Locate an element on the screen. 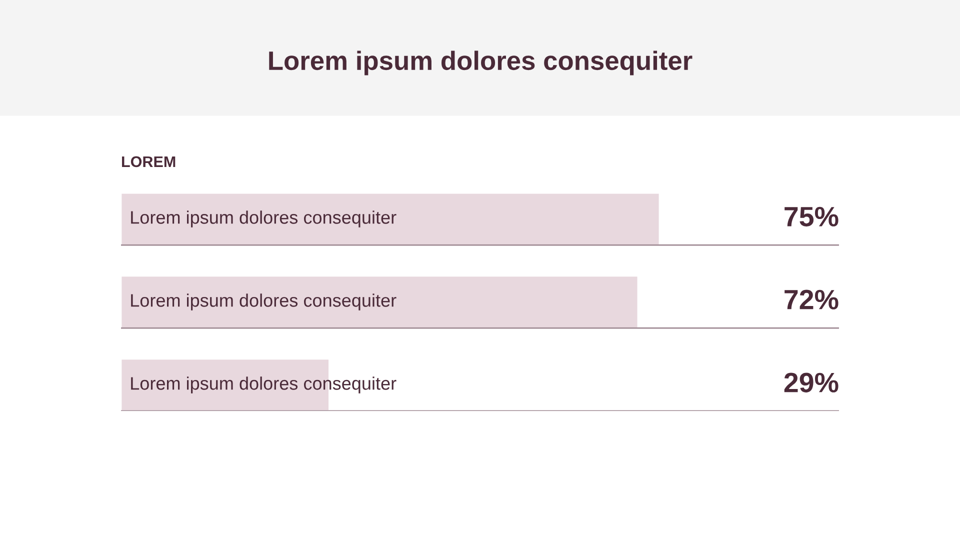 The image size is (960, 540). data-label: 72% is located at coordinates (811, 300).